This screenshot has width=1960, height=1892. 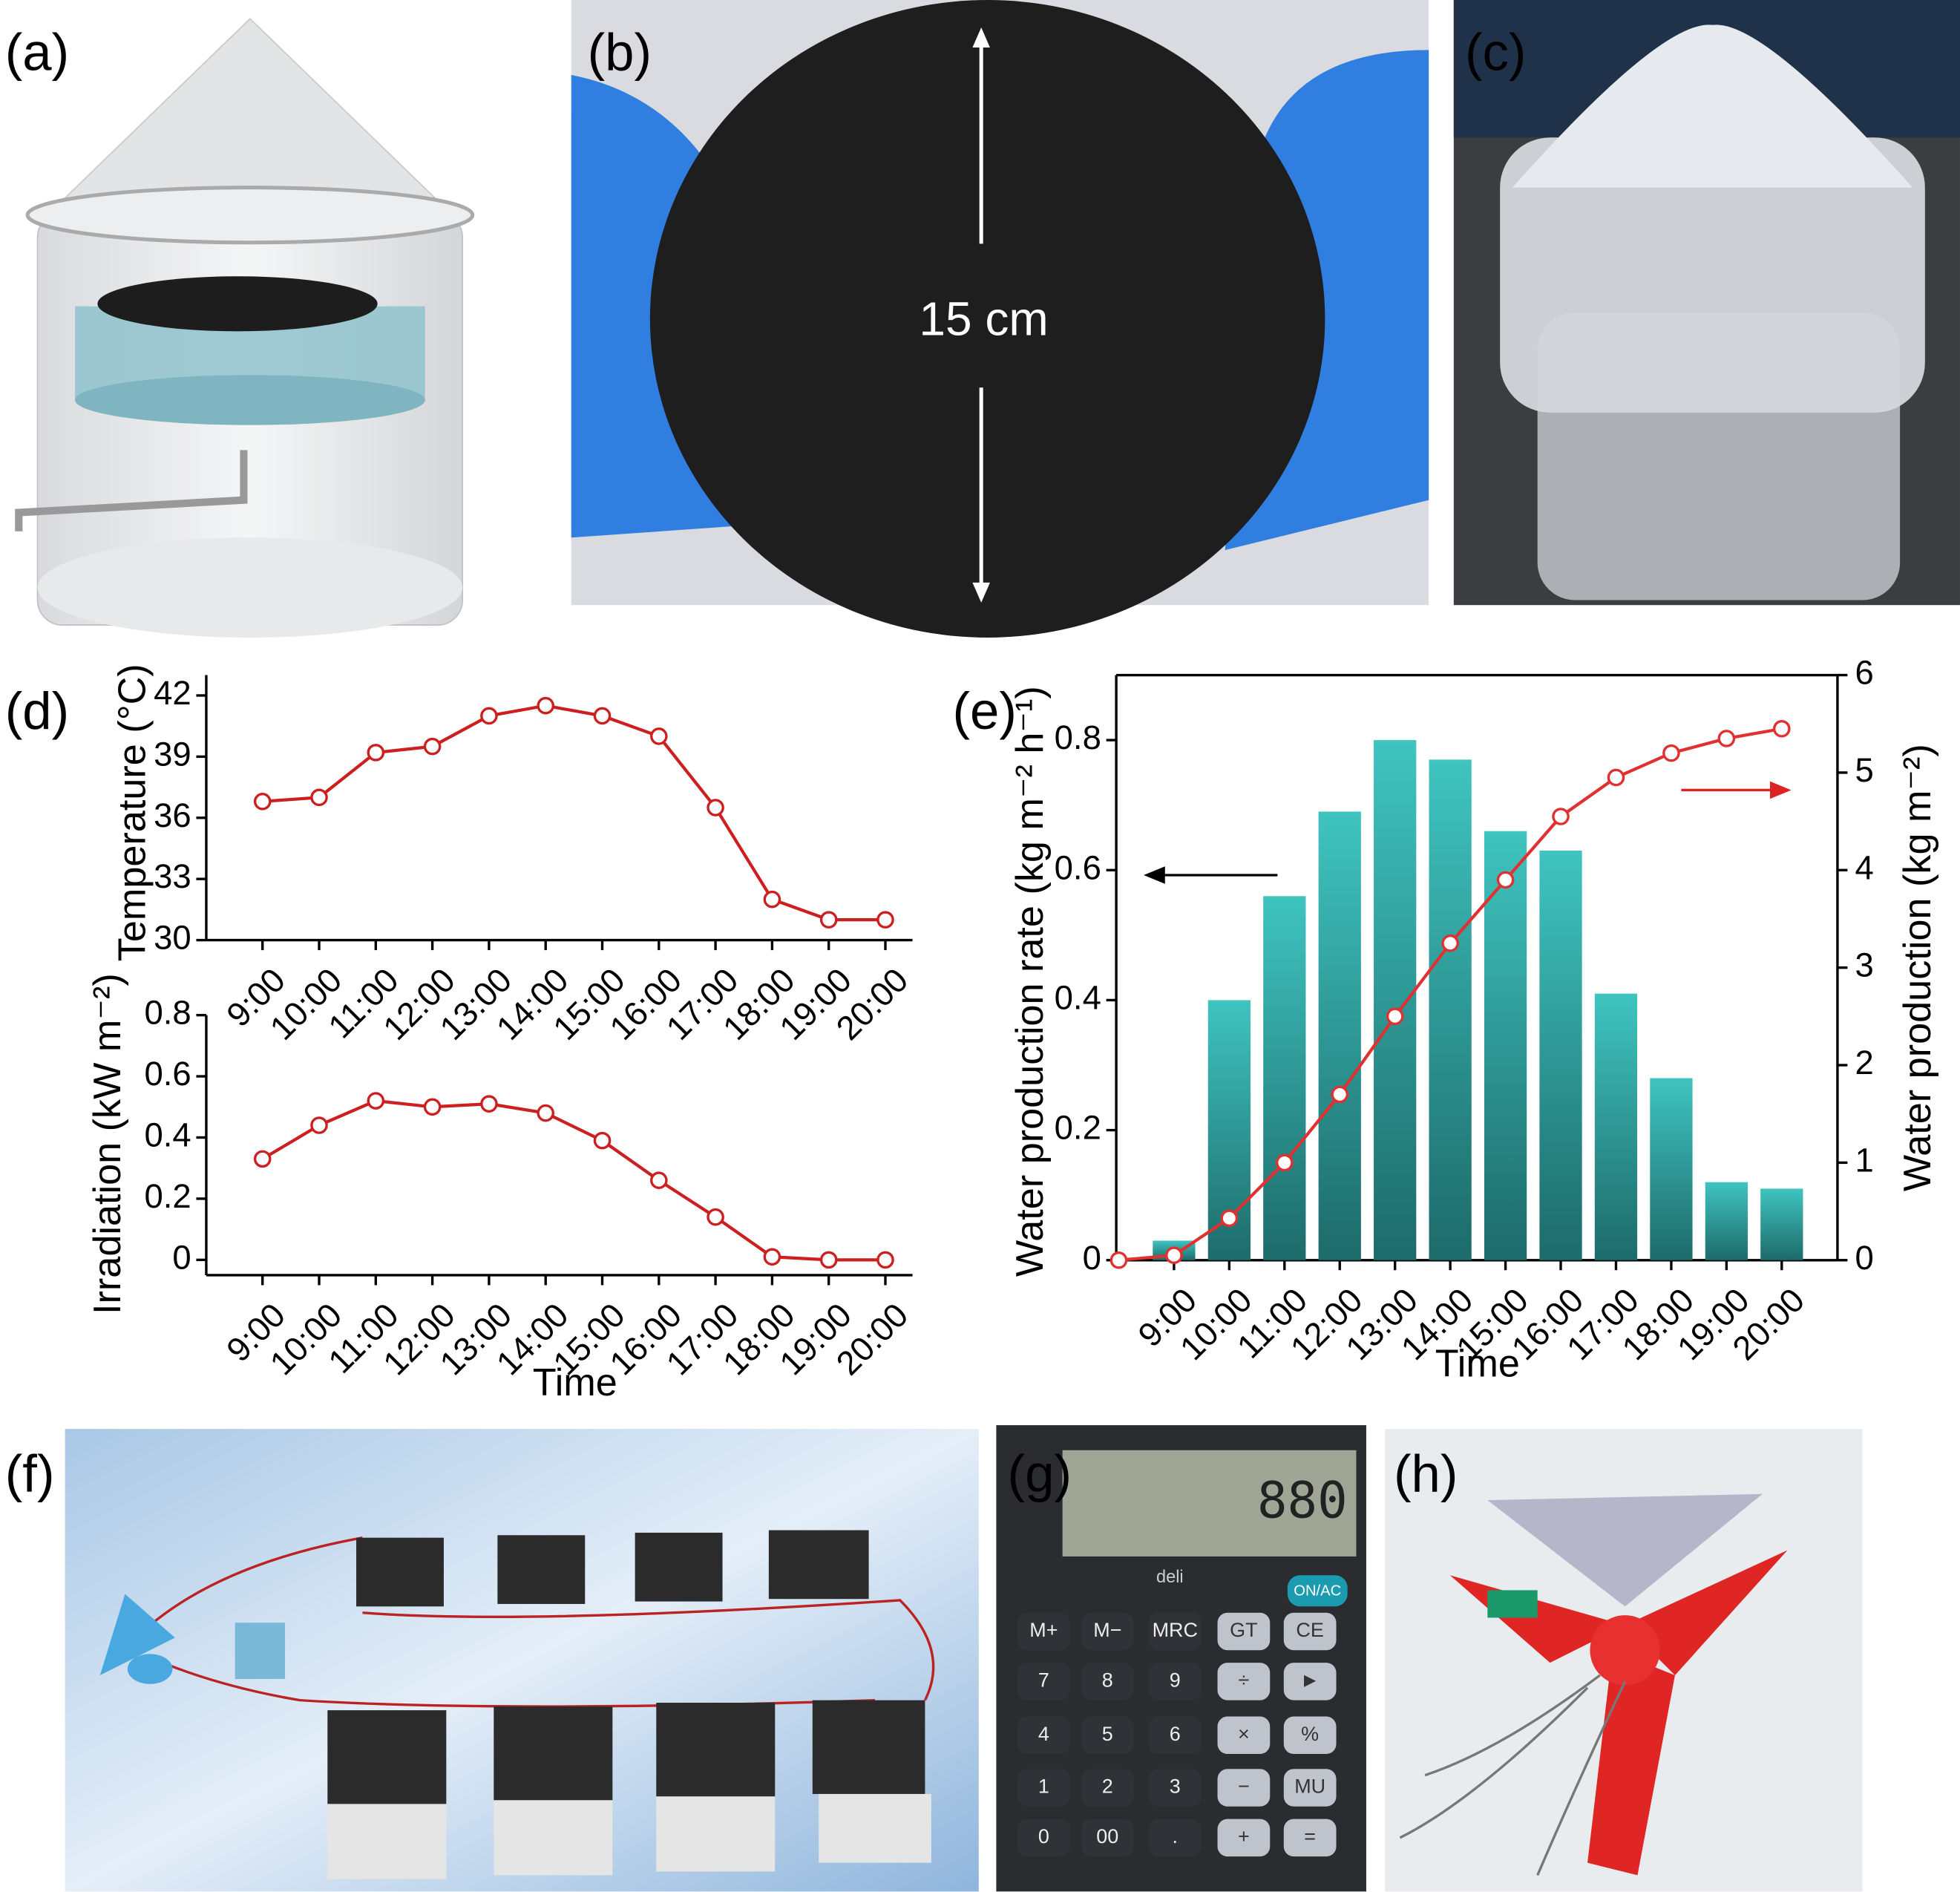 What do you see at coordinates (1864, 867) in the screenshot?
I see `y2-tick-label: 4` at bounding box center [1864, 867].